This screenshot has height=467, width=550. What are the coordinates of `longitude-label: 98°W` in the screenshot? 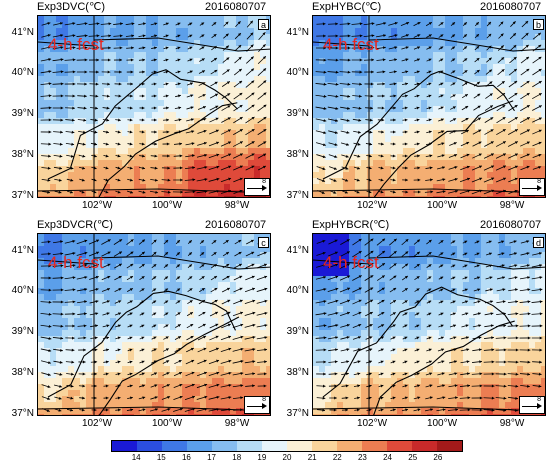 It's located at (237, 205).